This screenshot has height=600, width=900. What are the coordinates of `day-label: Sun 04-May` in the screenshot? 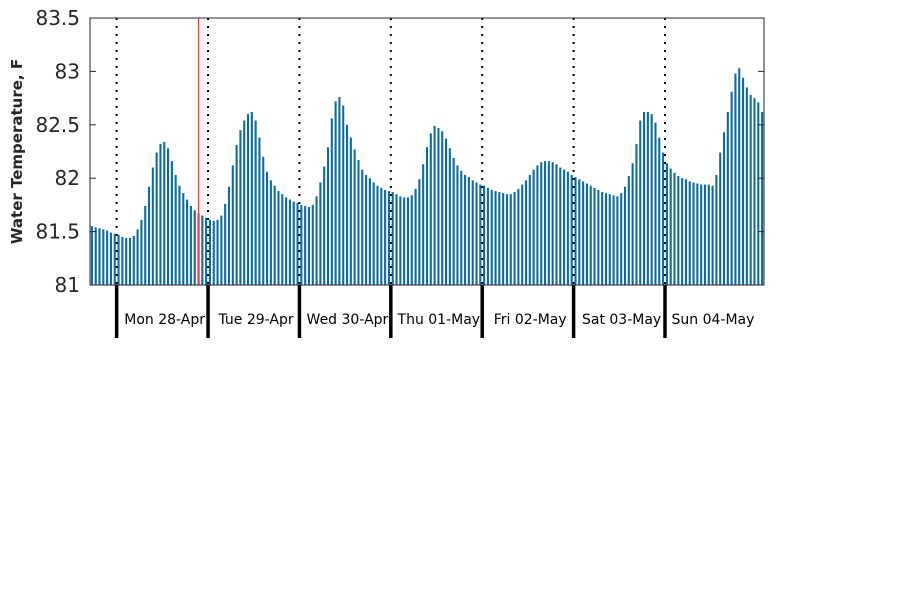 It's located at (713, 320).